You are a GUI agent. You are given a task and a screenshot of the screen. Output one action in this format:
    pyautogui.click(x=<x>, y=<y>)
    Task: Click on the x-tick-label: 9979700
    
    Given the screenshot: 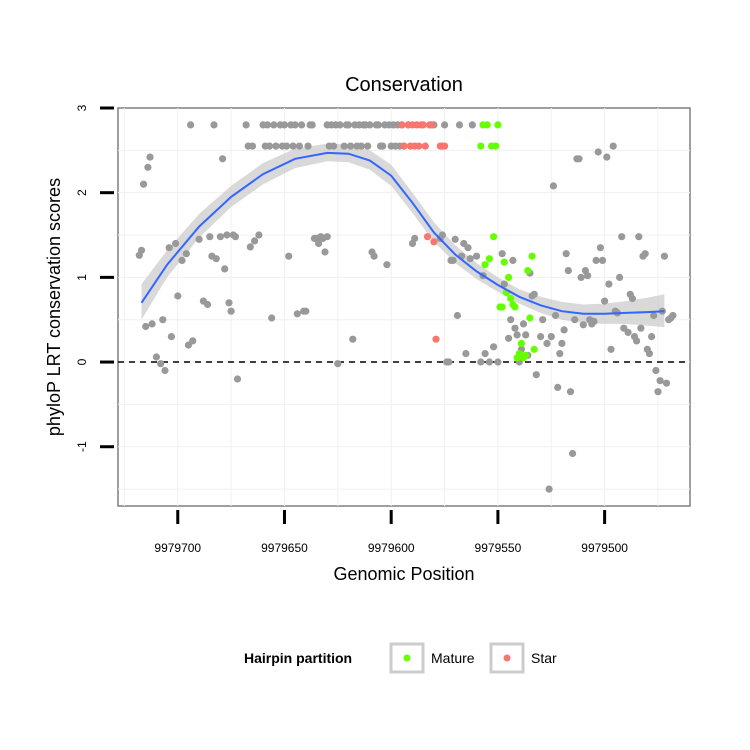 What is the action you would take?
    pyautogui.click(x=177, y=548)
    